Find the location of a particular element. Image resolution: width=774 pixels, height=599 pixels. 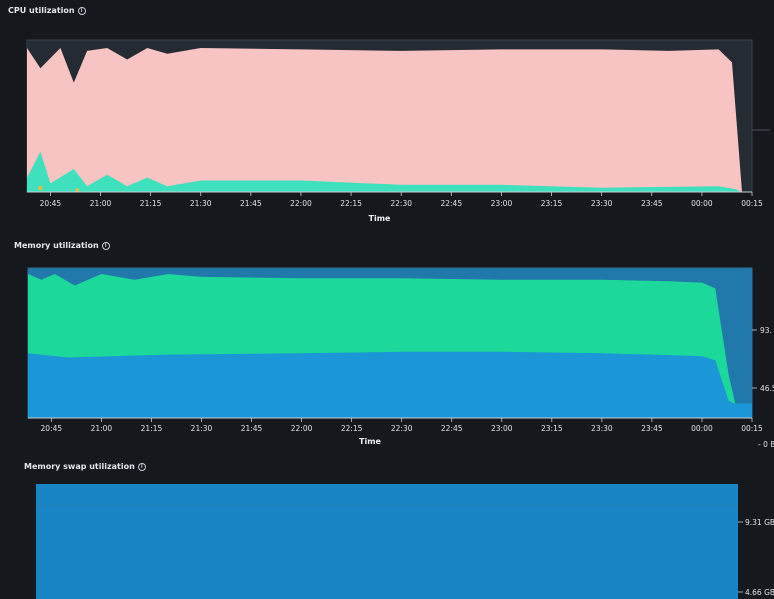

memory-x-tick-label: 22:00 is located at coordinates (302, 428).